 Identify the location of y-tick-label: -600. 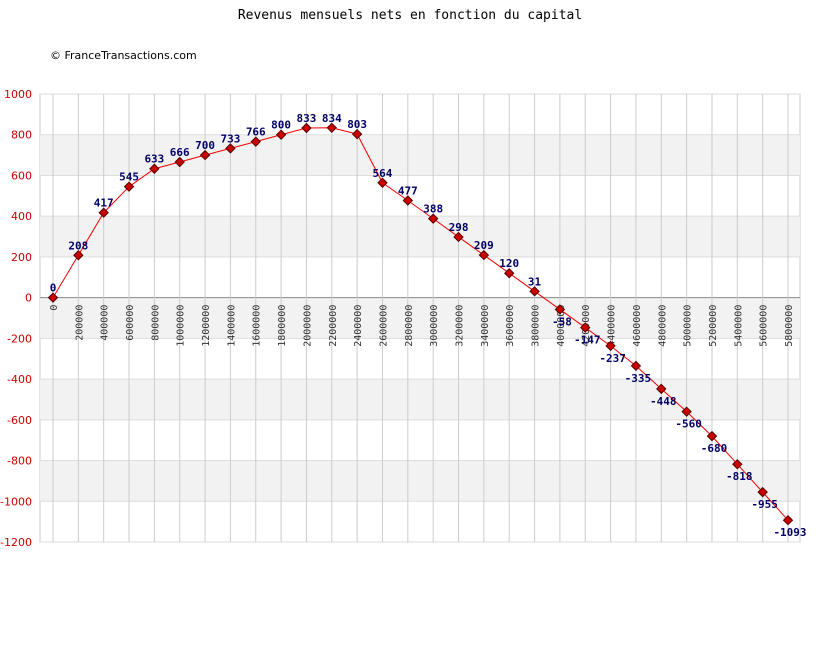
(19, 420).